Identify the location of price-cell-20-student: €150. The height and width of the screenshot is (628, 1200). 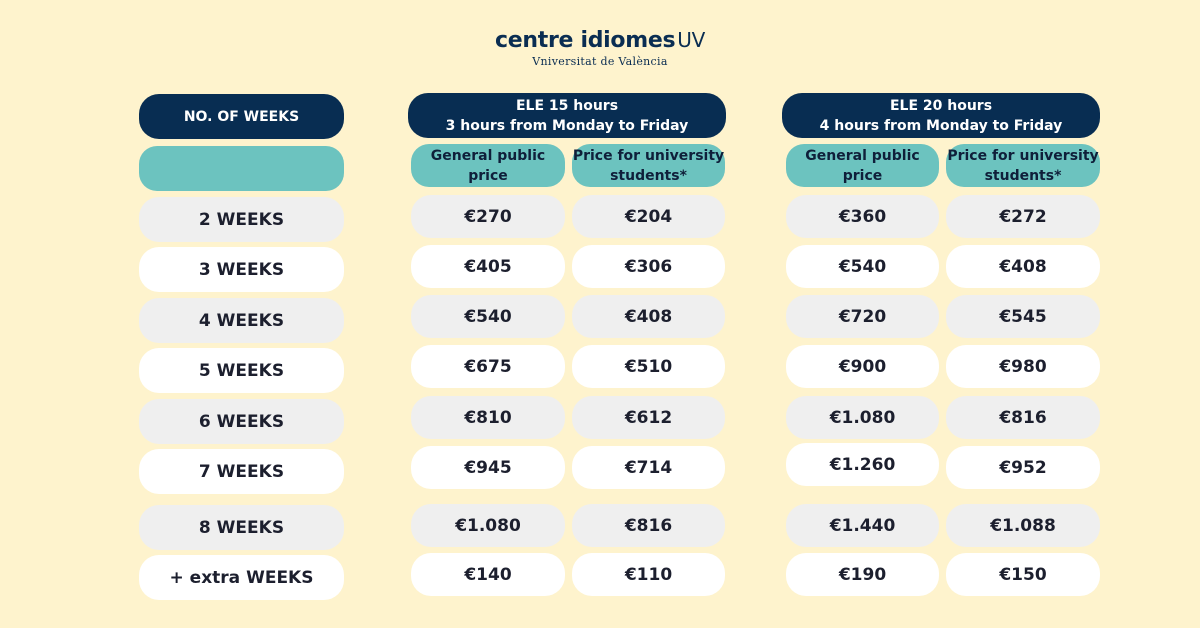
(1023, 574).